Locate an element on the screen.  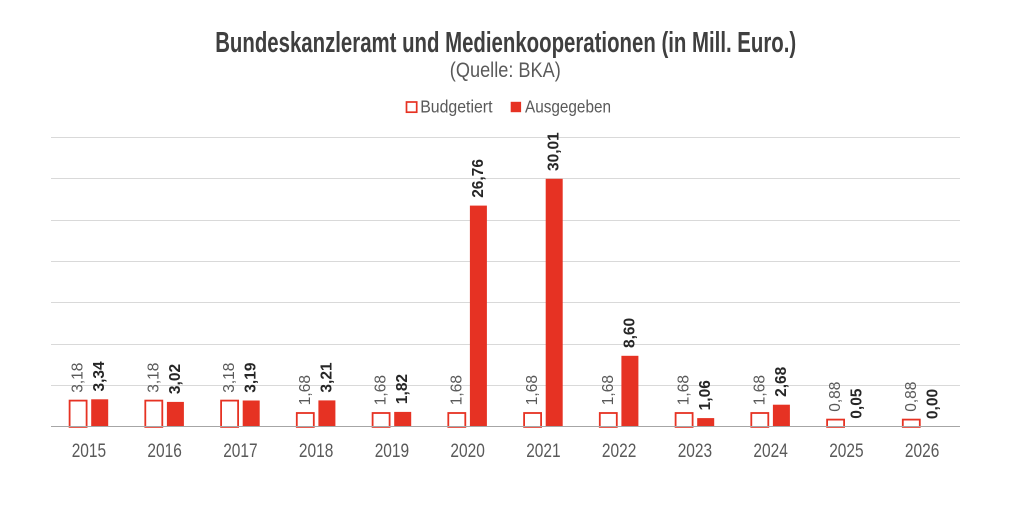
svg-text: 3,02 is located at coordinates (175, 379).